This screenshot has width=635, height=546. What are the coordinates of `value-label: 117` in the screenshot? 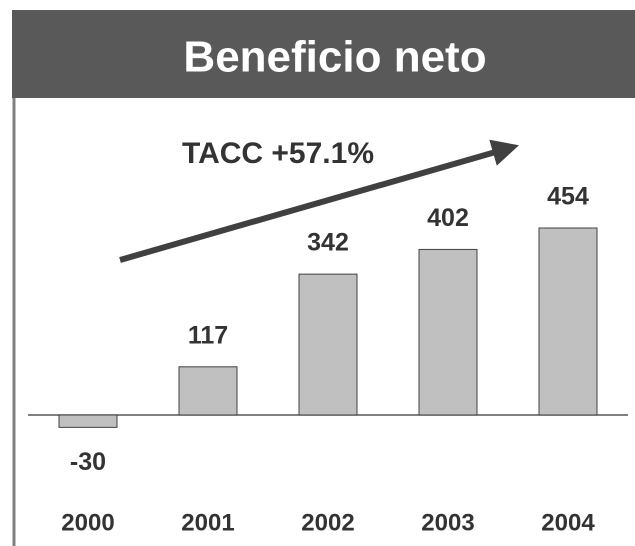 It's located at (208, 335).